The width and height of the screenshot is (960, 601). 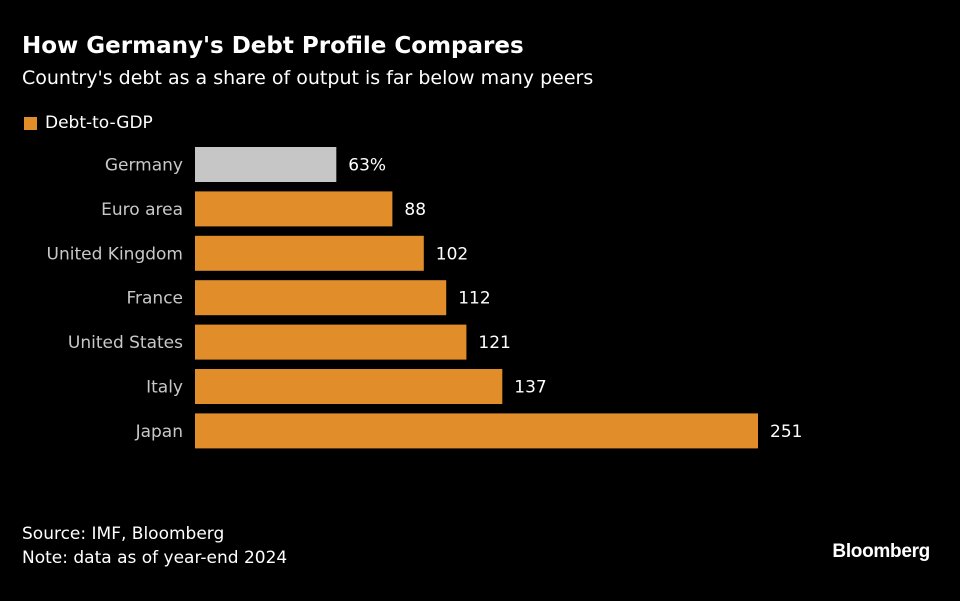 What do you see at coordinates (273, 46) in the screenshot?
I see `chart-title: How Germany's Debt Profile Compares` at bounding box center [273, 46].